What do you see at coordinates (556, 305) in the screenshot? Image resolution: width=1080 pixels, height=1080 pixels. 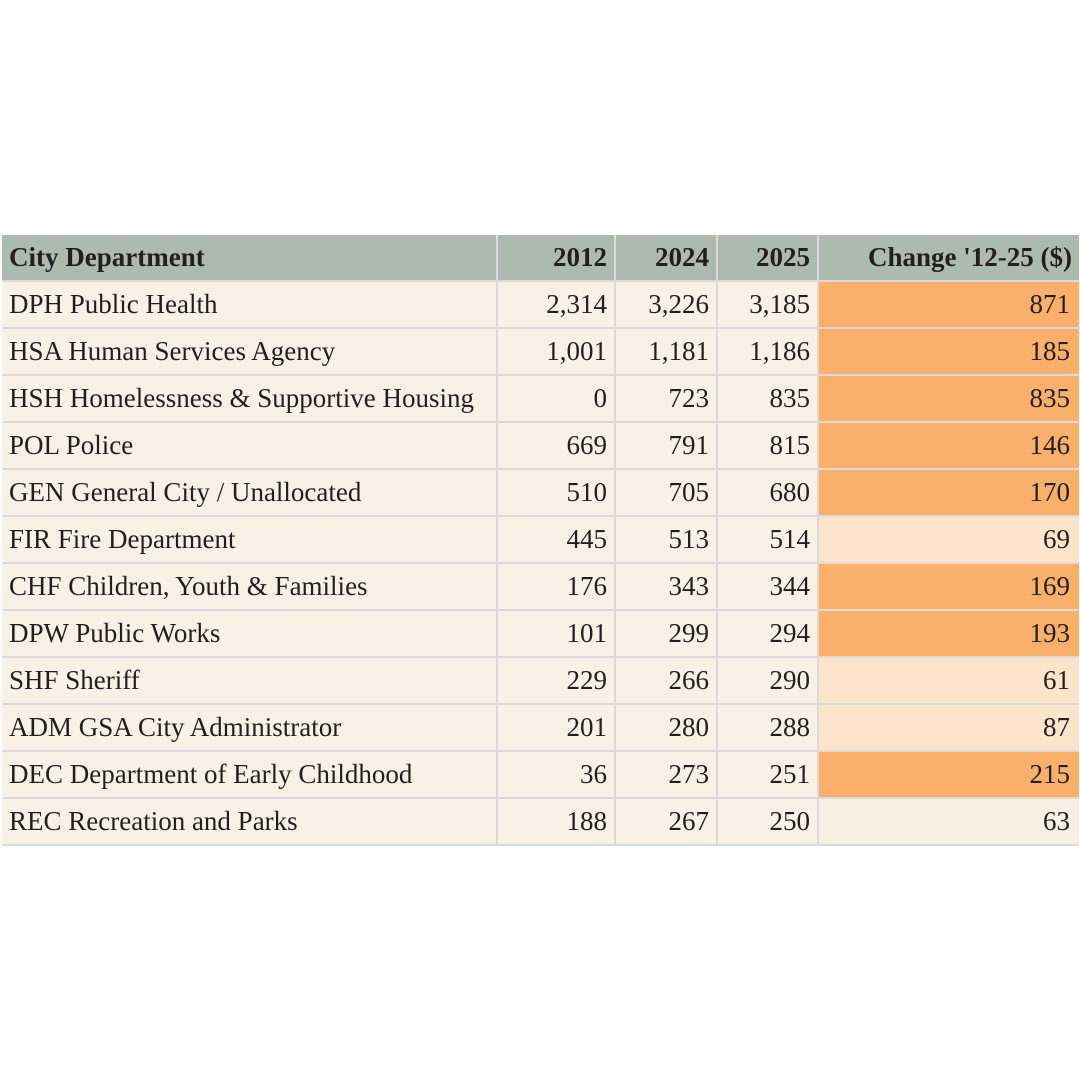 I see `value-2012-cell: 2,314` at bounding box center [556, 305].